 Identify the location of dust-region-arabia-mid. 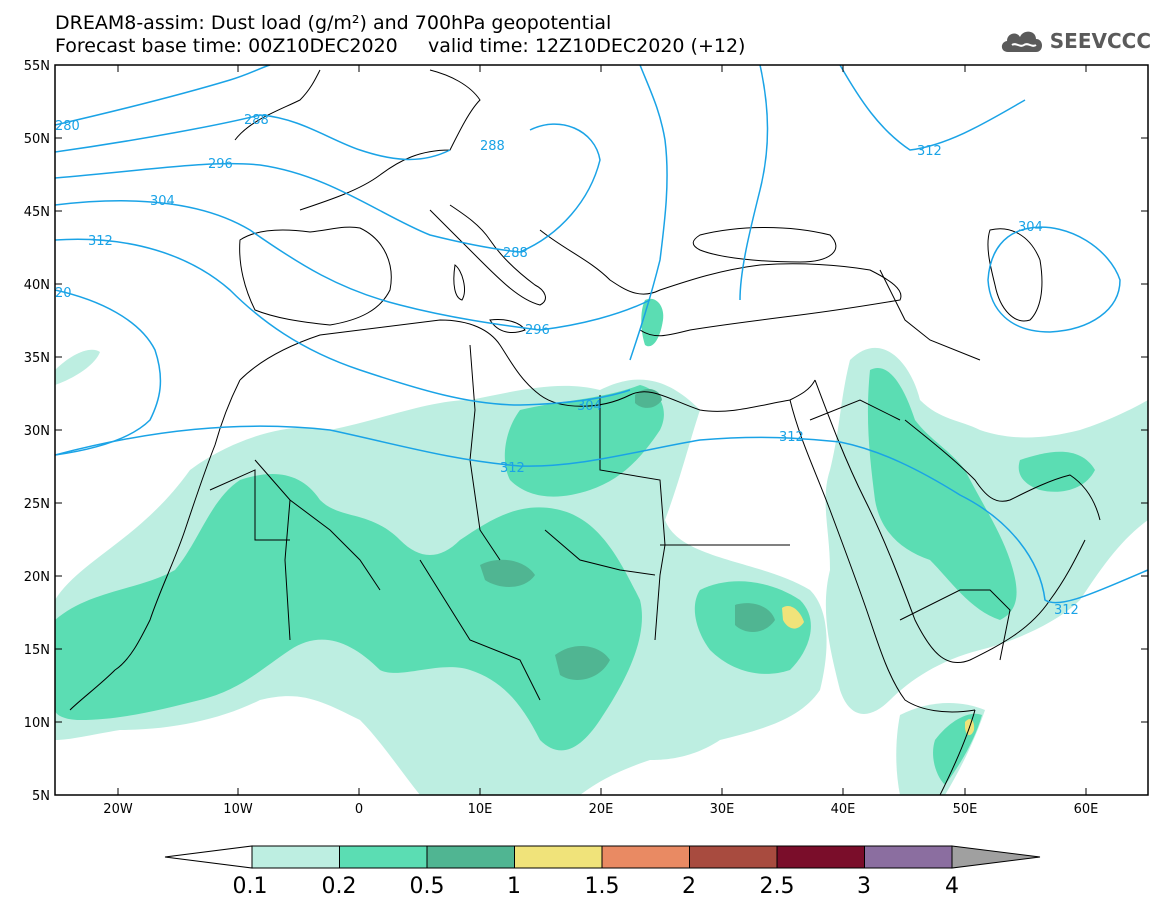
(942, 494).